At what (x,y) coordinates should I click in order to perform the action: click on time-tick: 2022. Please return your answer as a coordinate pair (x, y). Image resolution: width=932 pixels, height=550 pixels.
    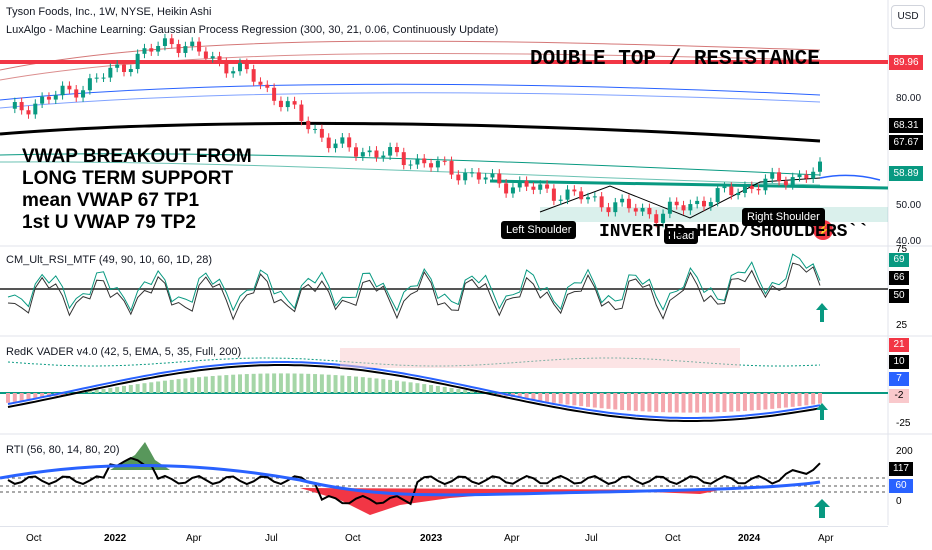
    Looking at the image, I should click on (115, 538).